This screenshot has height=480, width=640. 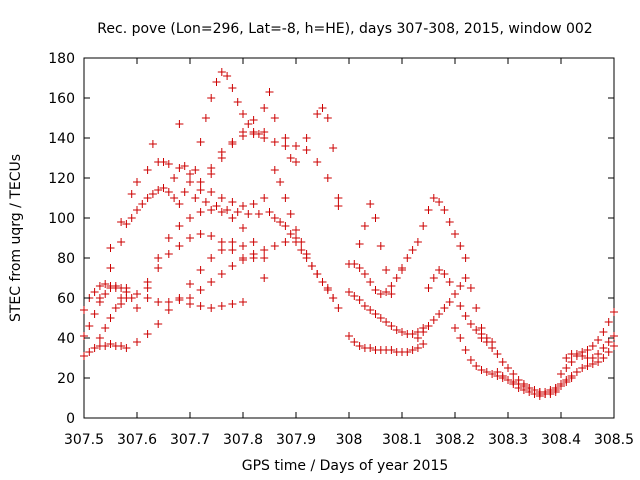 What do you see at coordinates (70, 419) in the screenshot?
I see `y-tick-label: 0` at bounding box center [70, 419].